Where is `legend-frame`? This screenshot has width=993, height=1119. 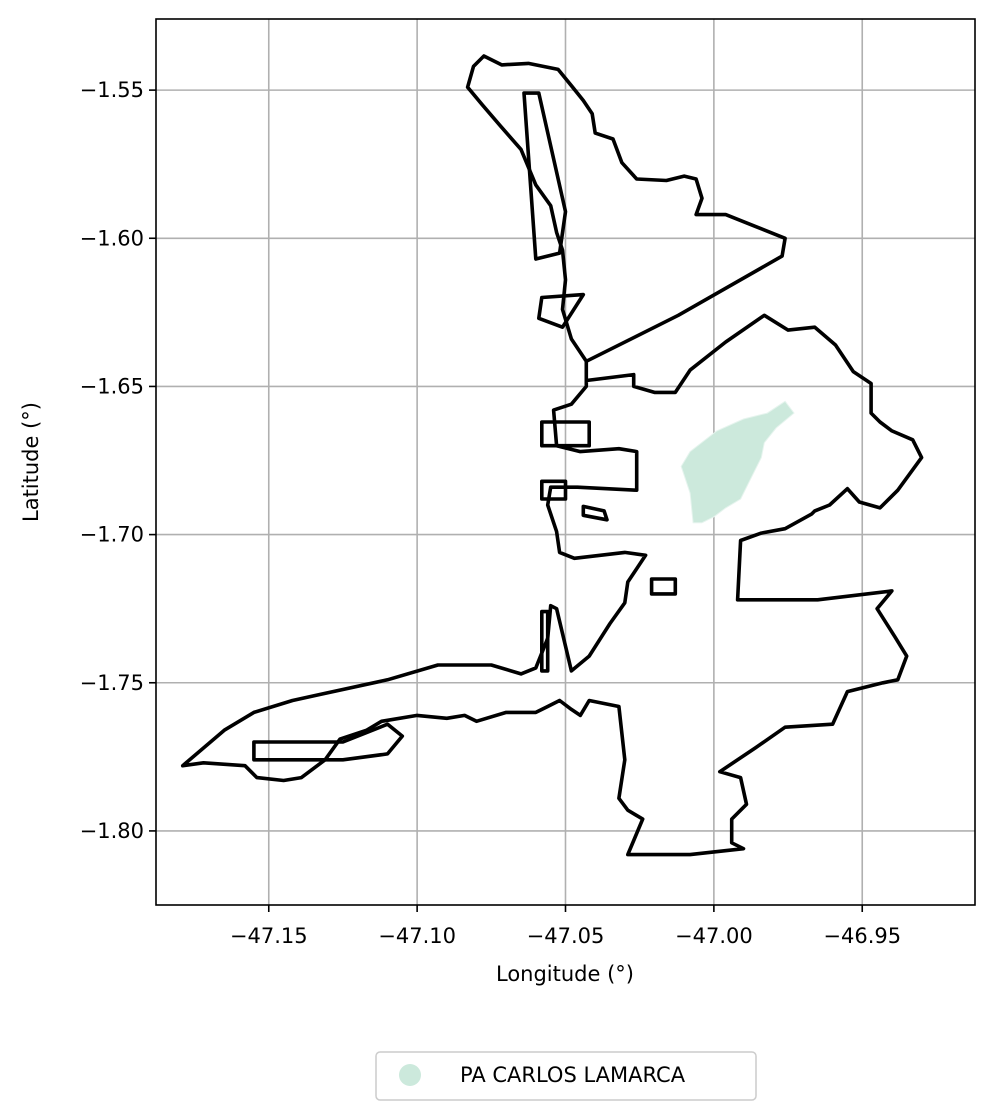 legend-frame is located at coordinates (566, 1076).